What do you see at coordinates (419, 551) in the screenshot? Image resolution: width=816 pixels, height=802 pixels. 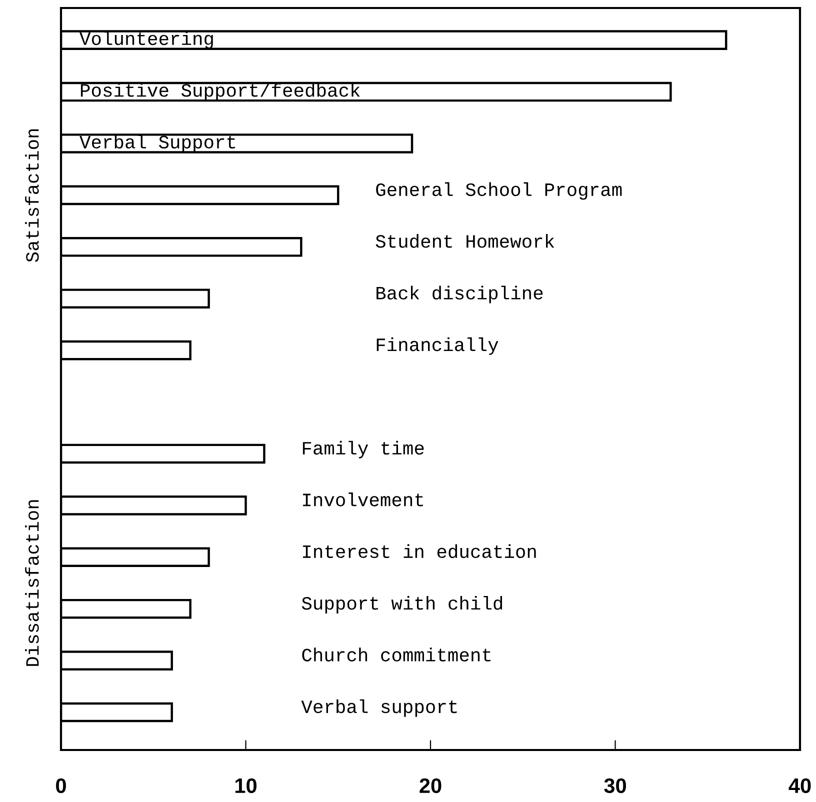 I see `y-tick-label: Interest in education` at bounding box center [419, 551].